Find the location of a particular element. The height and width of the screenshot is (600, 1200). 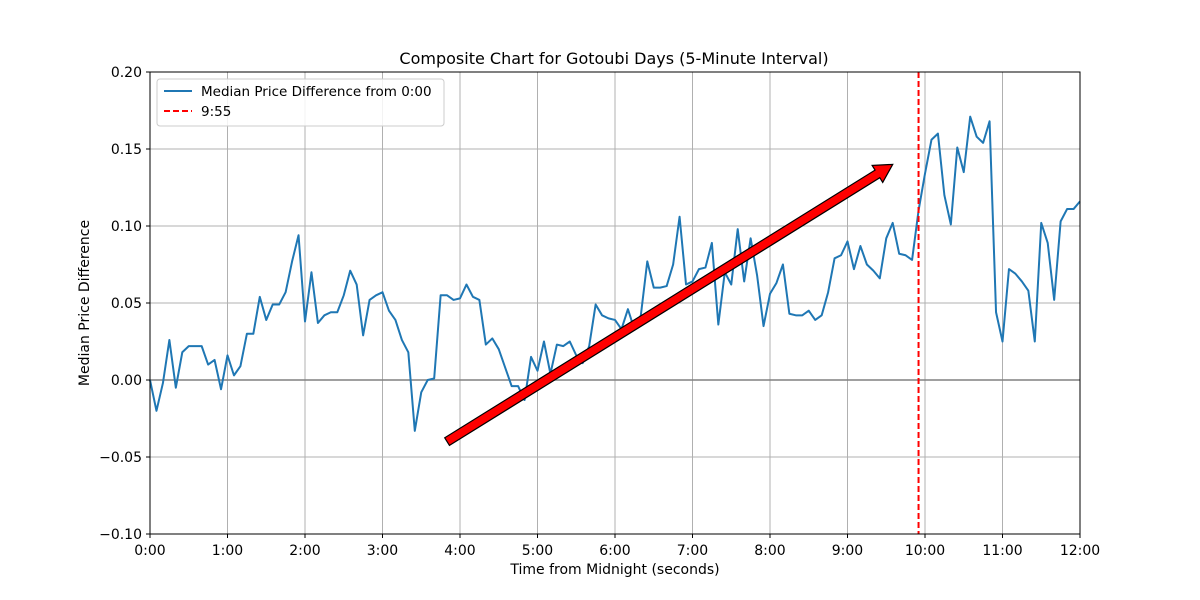

x-tick-label: 7:00 is located at coordinates (692, 551).